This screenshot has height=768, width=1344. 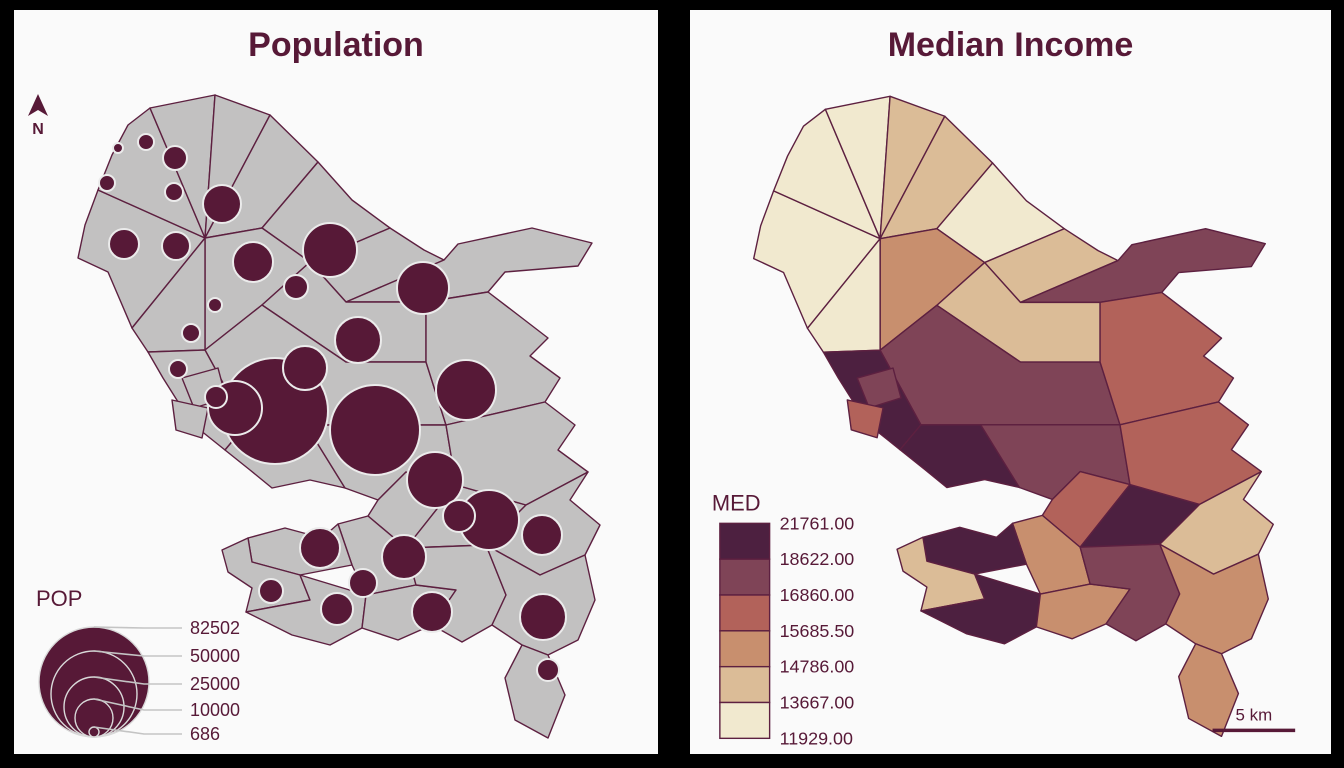 I want to click on med-legend-break-value: 13667.00, so click(x=817, y=702).